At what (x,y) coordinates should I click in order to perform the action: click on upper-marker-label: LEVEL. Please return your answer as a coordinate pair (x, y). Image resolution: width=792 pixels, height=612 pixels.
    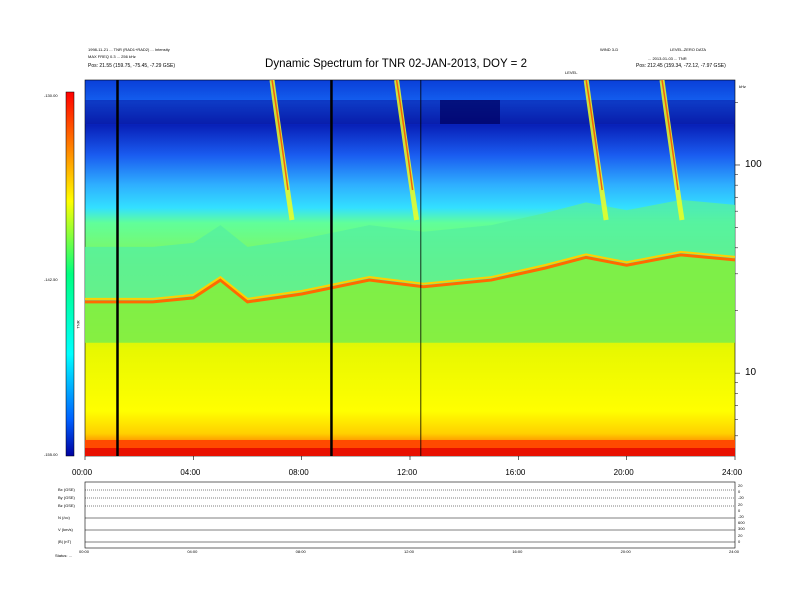
    Looking at the image, I should click on (571, 72).